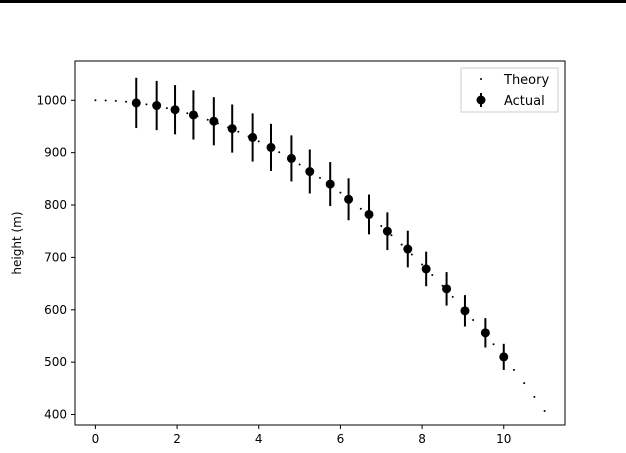 This screenshot has height=453, width=626. Describe the element at coordinates (177, 439) in the screenshot. I see `x-tick-label: 2` at that location.